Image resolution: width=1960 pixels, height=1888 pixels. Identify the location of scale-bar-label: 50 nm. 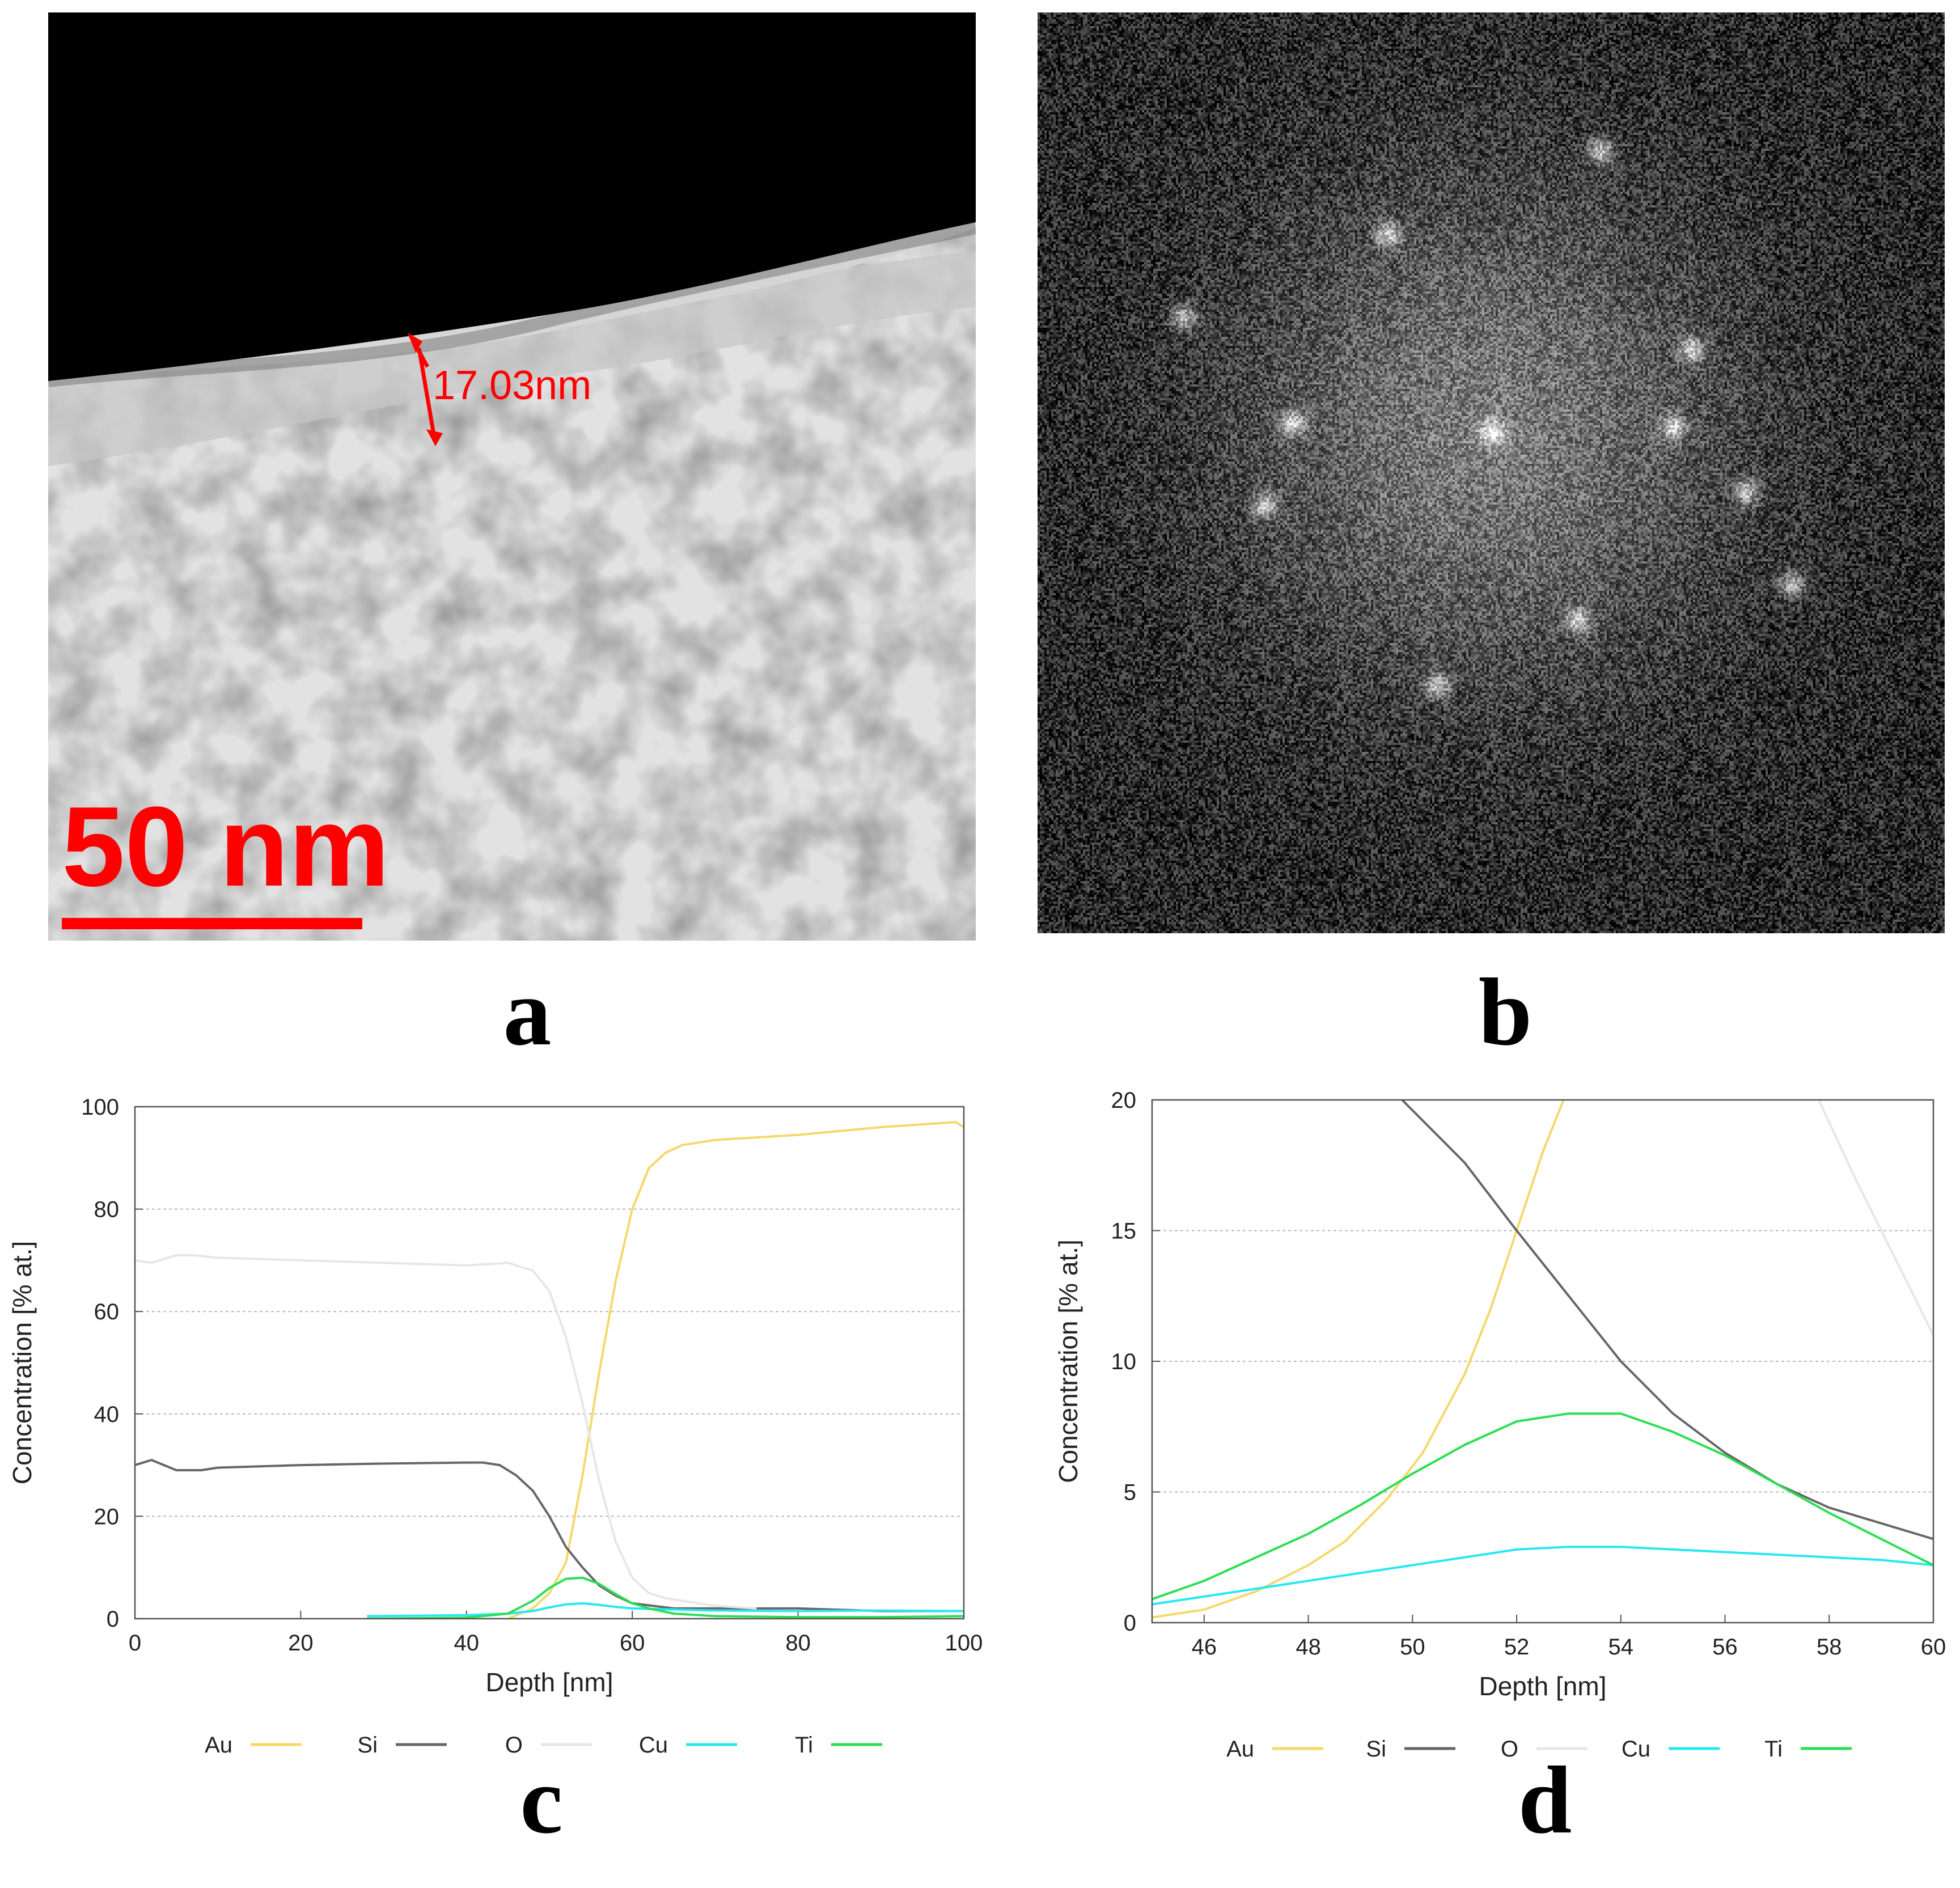
(226, 847).